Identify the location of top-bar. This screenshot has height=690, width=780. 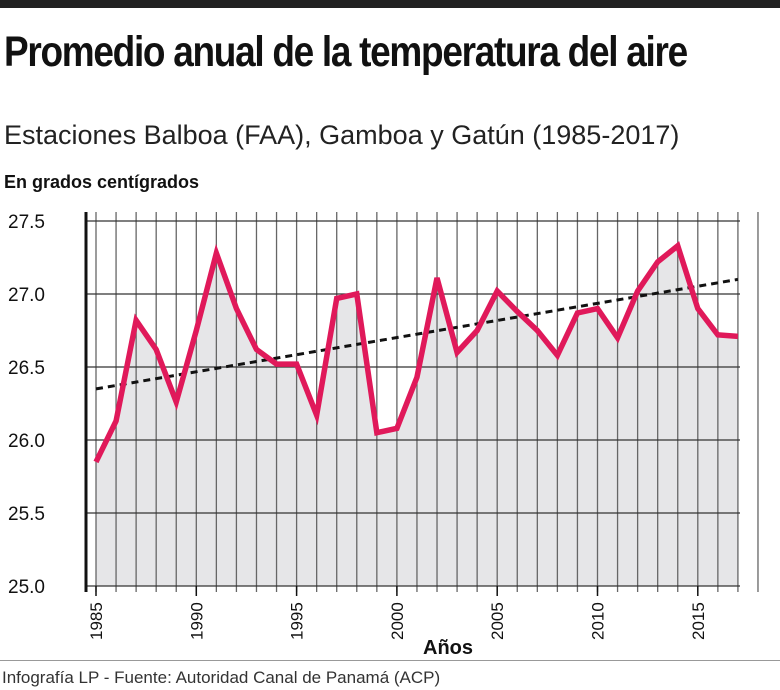
(390, 4).